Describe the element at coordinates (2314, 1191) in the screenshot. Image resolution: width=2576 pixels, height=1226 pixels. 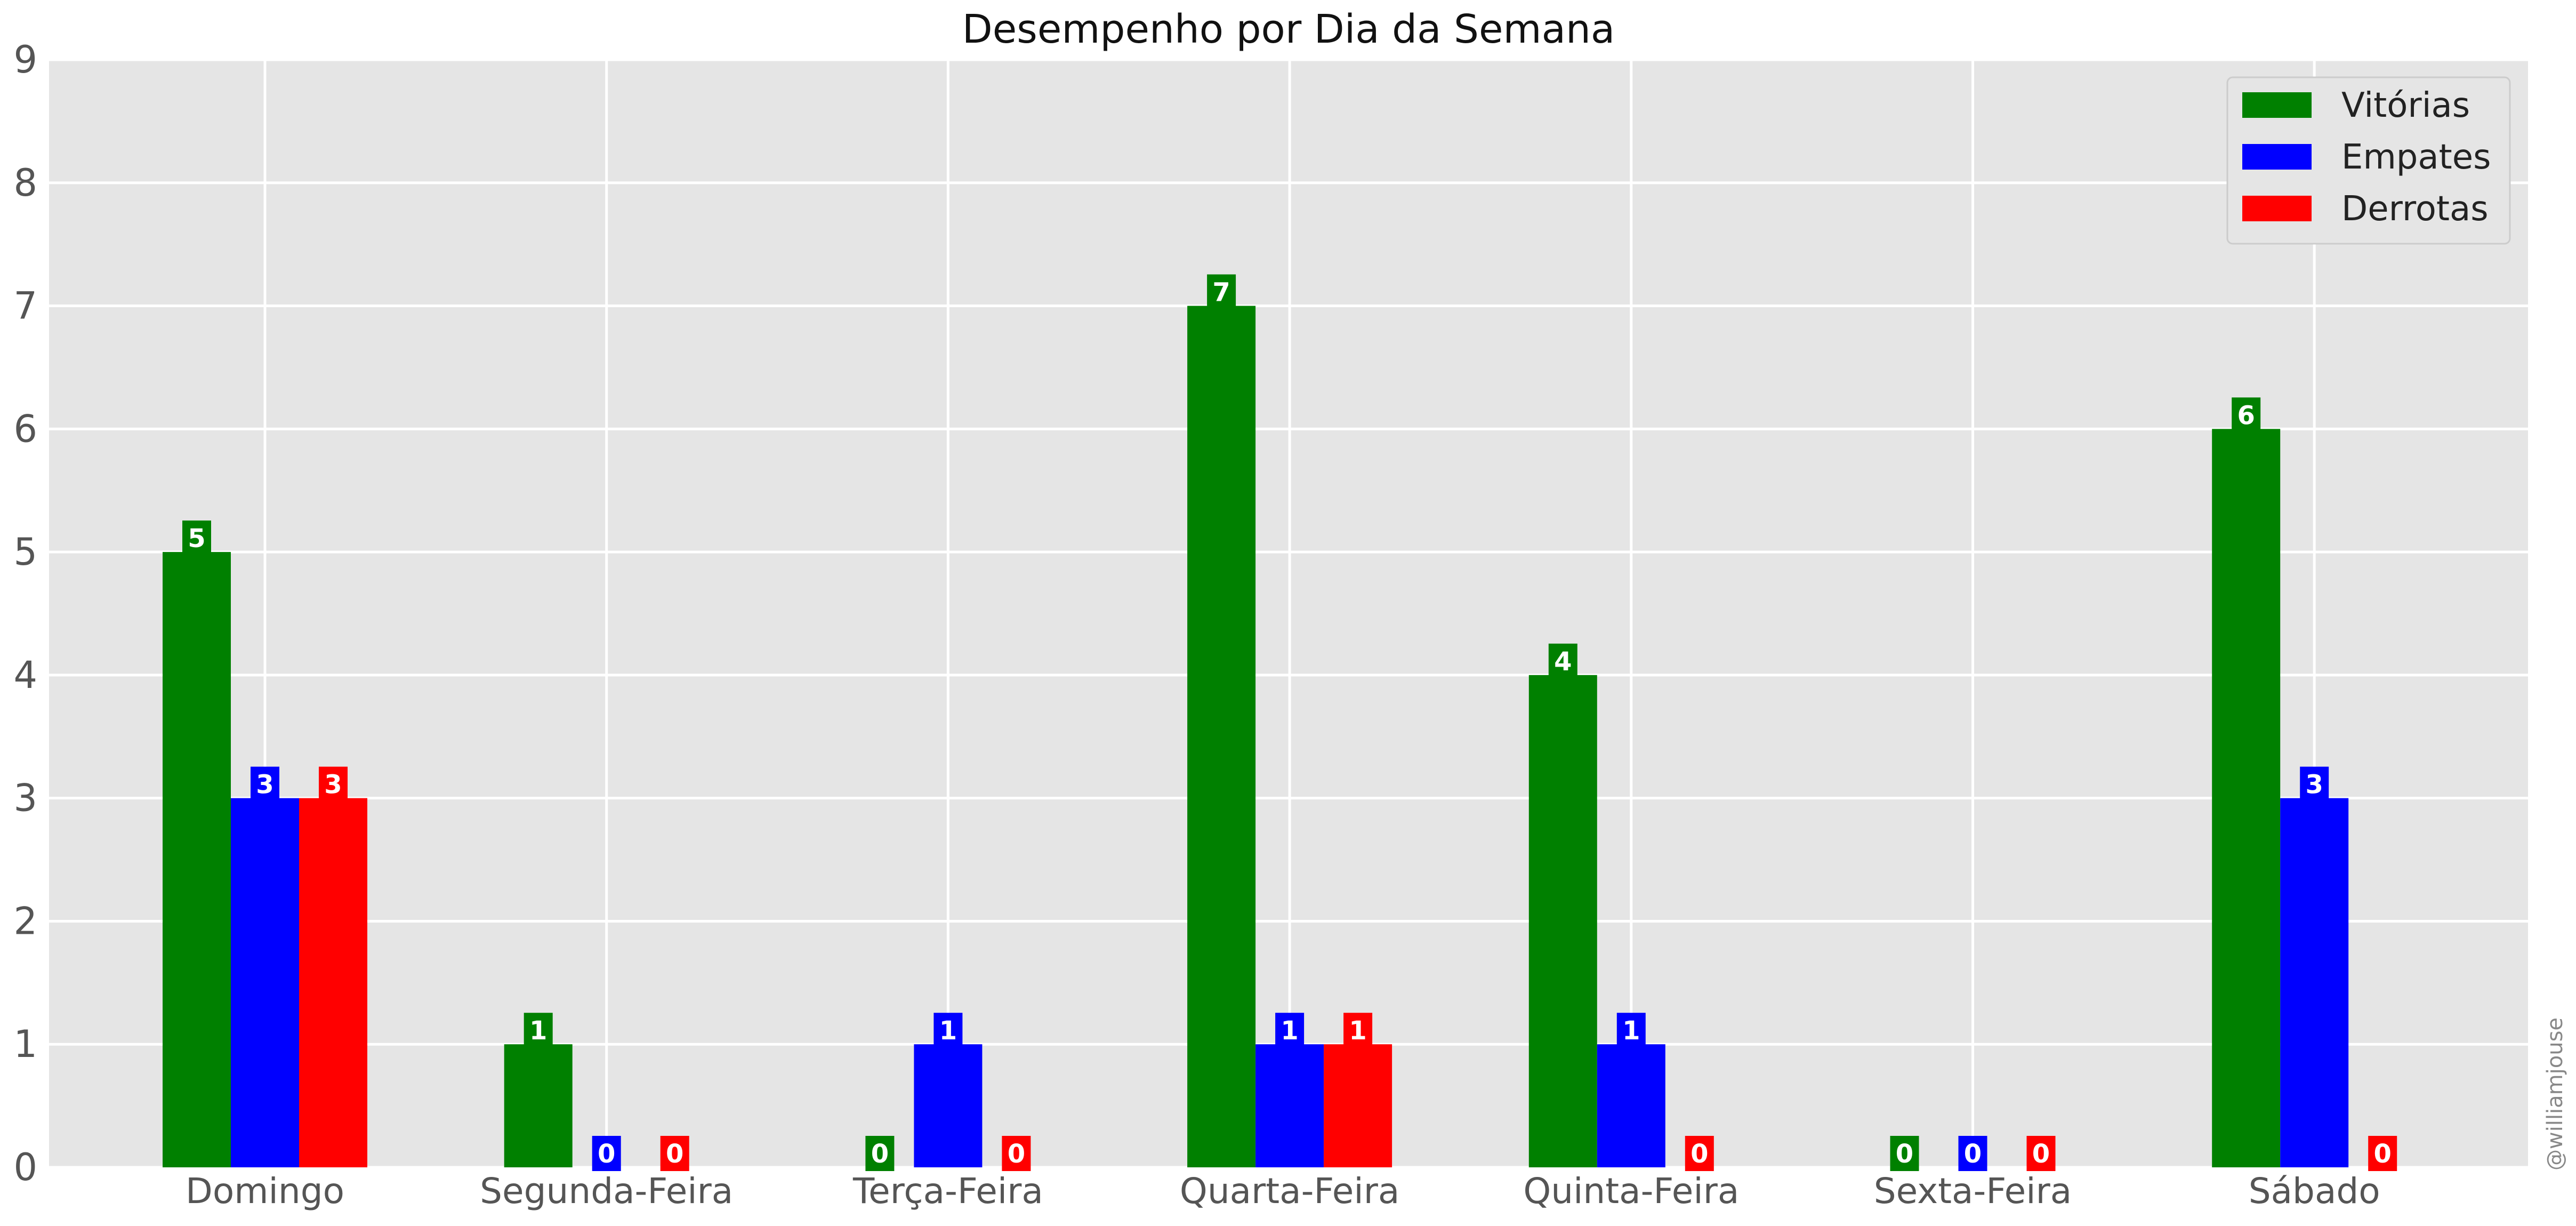
I see `x-tick-label: Sábado` at that location.